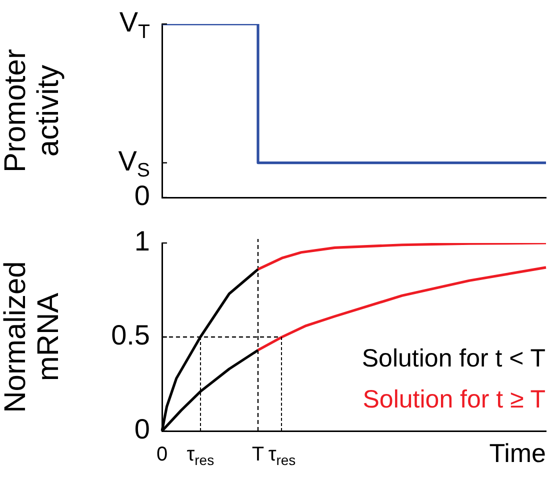 Image resolution: width=560 pixels, height=479 pixels. I want to click on y-tick-label: 1, so click(142, 241).